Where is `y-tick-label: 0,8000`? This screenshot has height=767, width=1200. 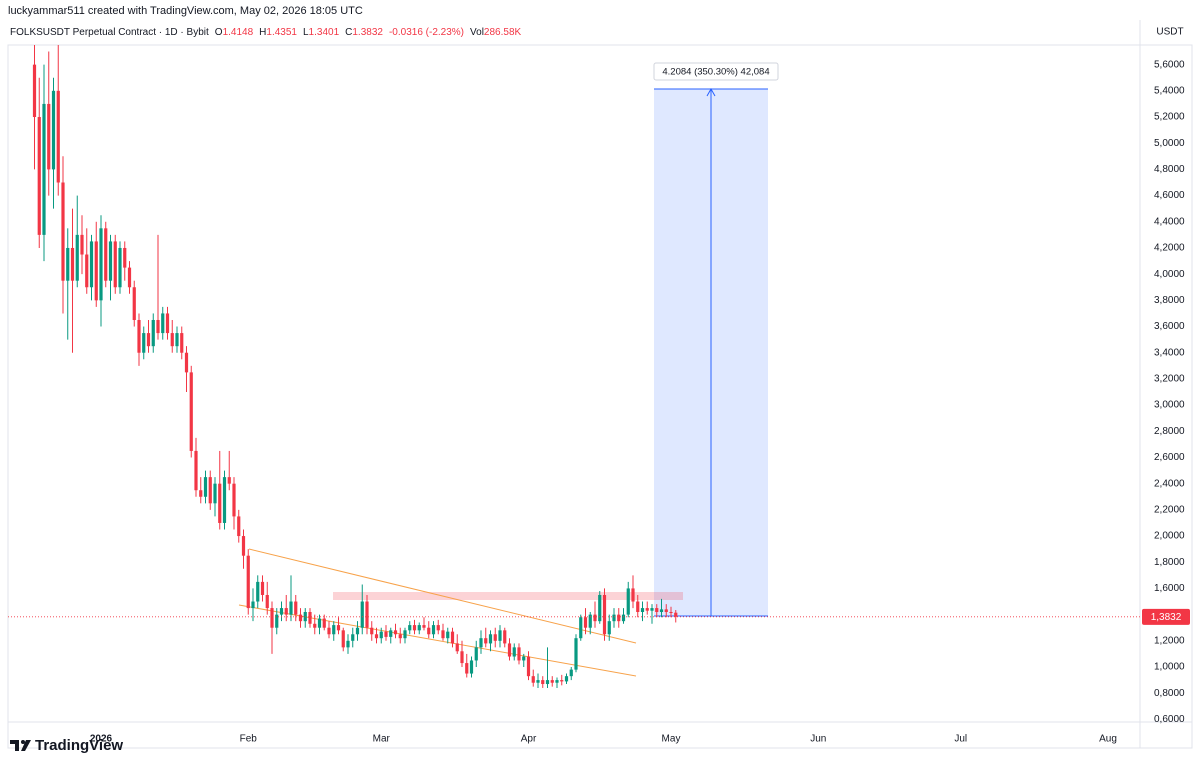 y-tick-label: 0,8000 is located at coordinates (1169, 693).